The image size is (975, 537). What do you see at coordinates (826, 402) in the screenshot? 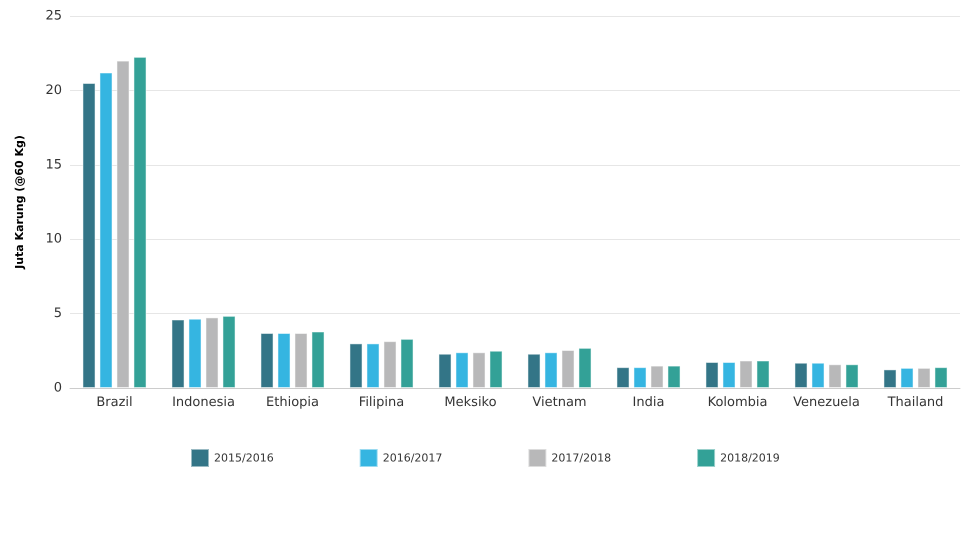
I see `x-tick-label: Venezuela` at bounding box center [826, 402].